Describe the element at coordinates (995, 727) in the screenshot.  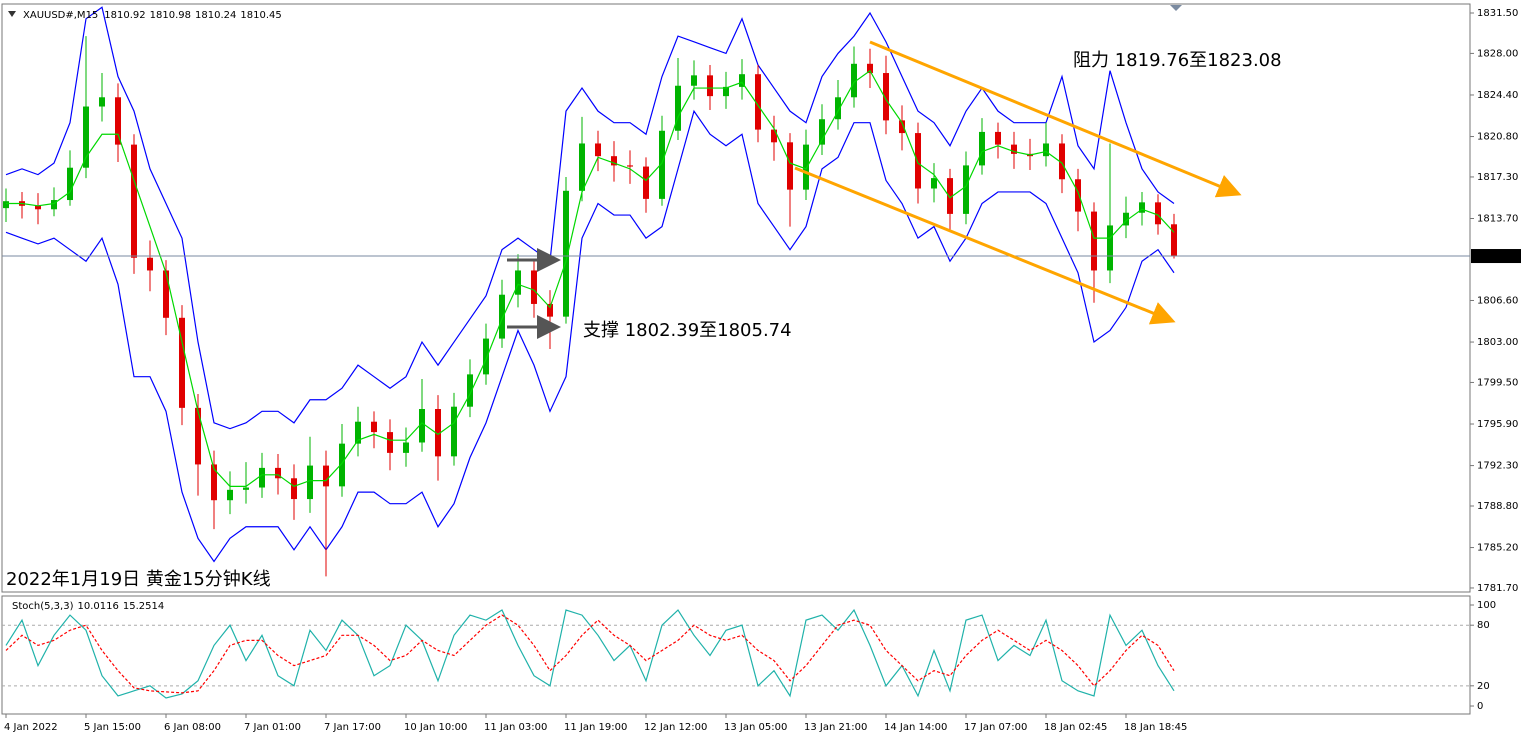
I see `x-tick-label: 17 Jan 07:00` at that location.